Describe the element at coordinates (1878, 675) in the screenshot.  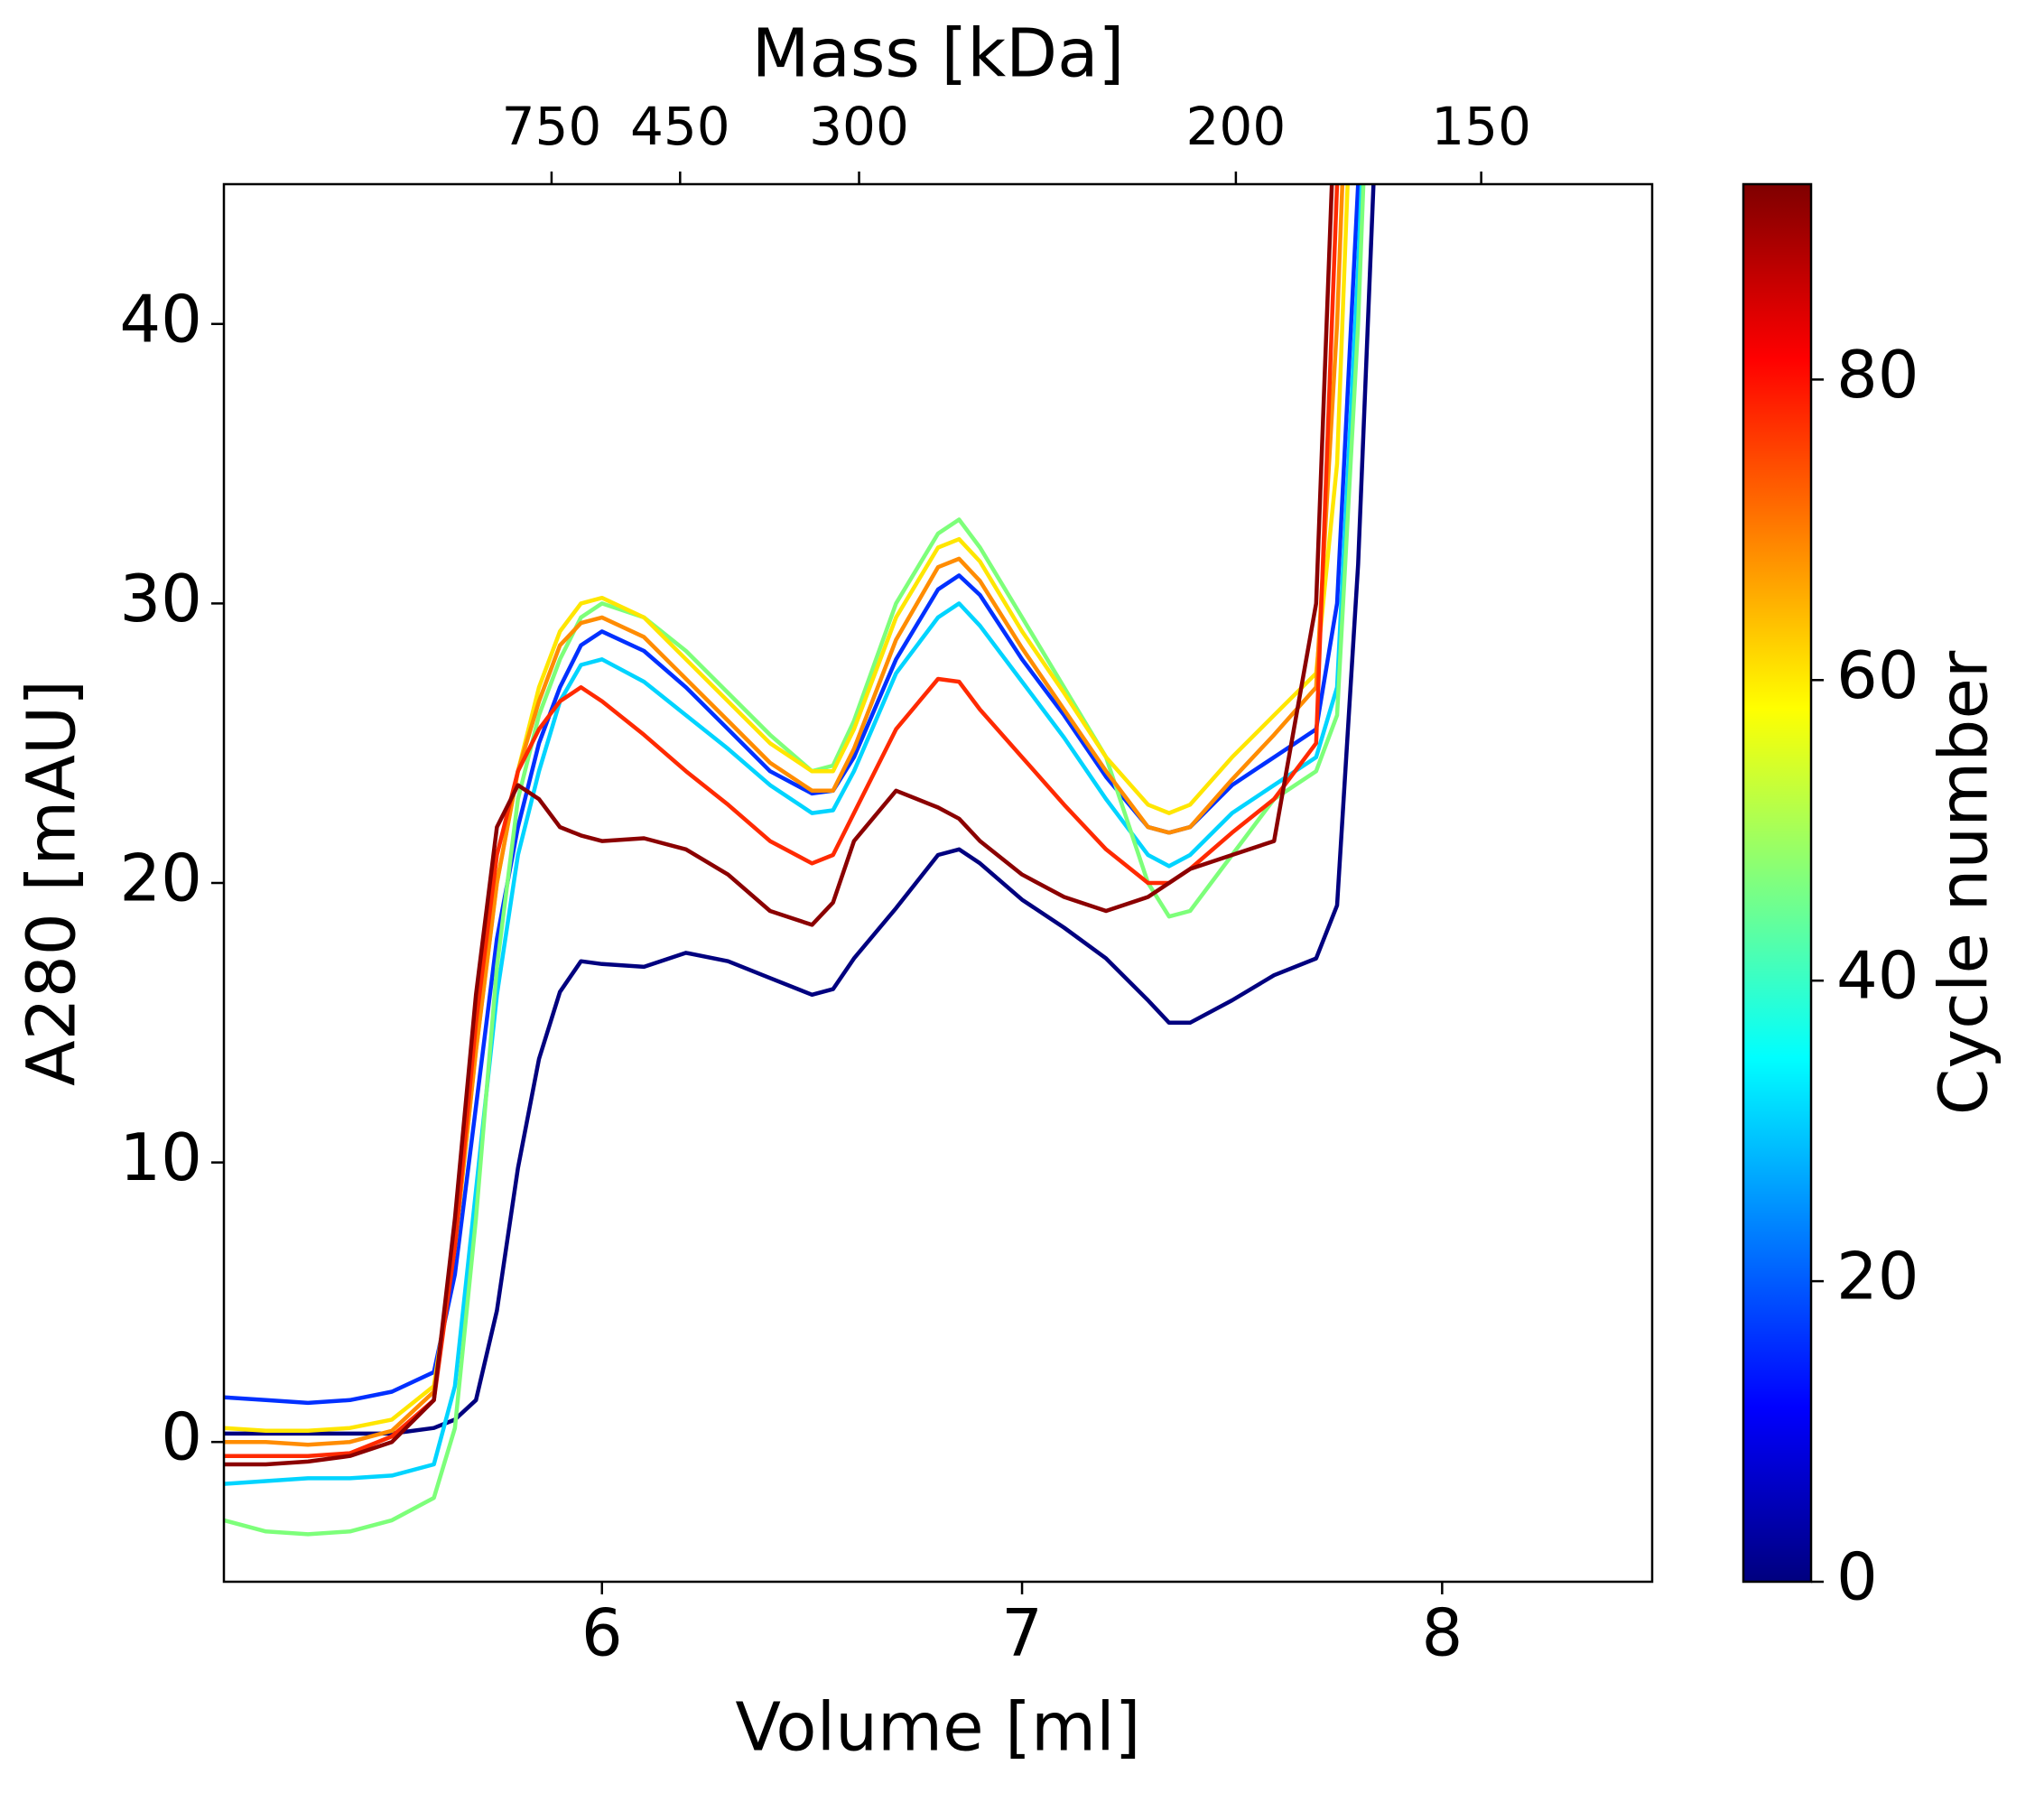
I see `colorbar-tick-label: 60` at that location.